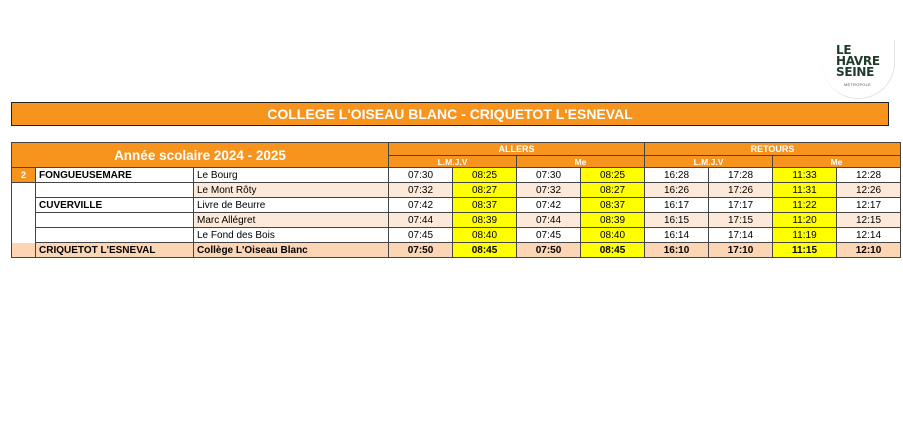  Describe the element at coordinates (868, 205) in the screenshot. I see `time-cell: 12:17` at that location.